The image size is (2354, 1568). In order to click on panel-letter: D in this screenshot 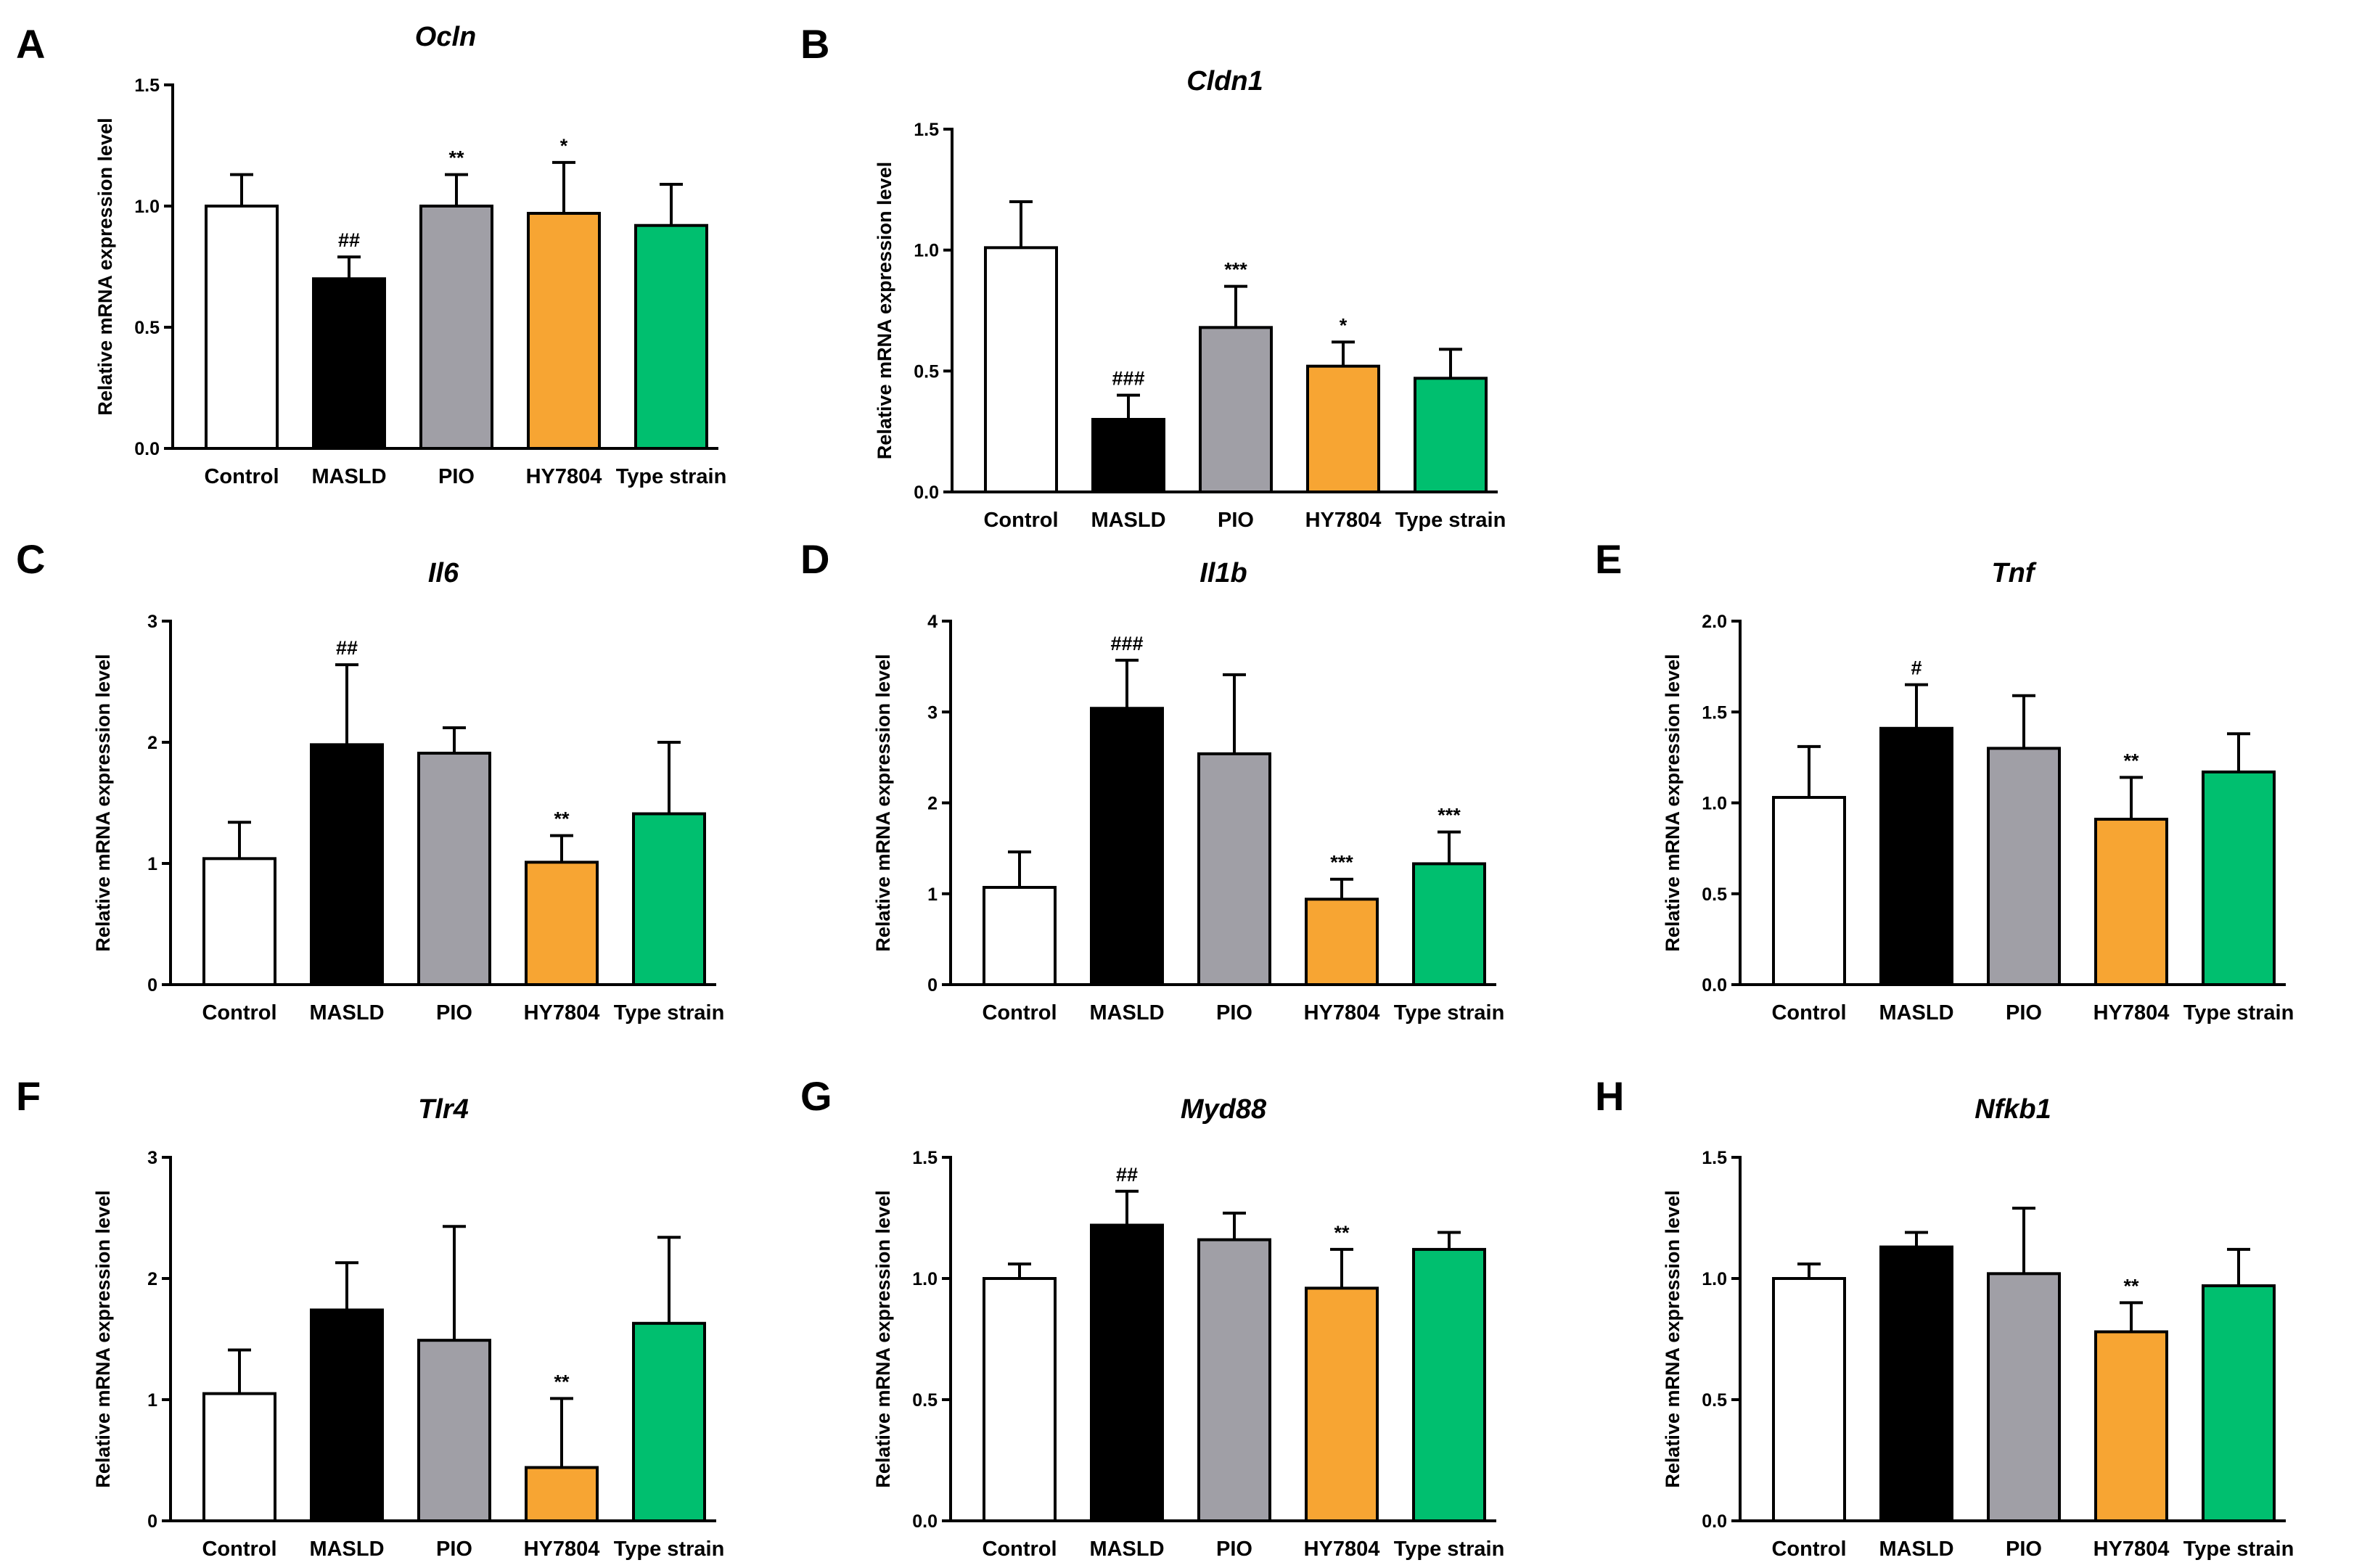, I will do `click(814, 559)`.